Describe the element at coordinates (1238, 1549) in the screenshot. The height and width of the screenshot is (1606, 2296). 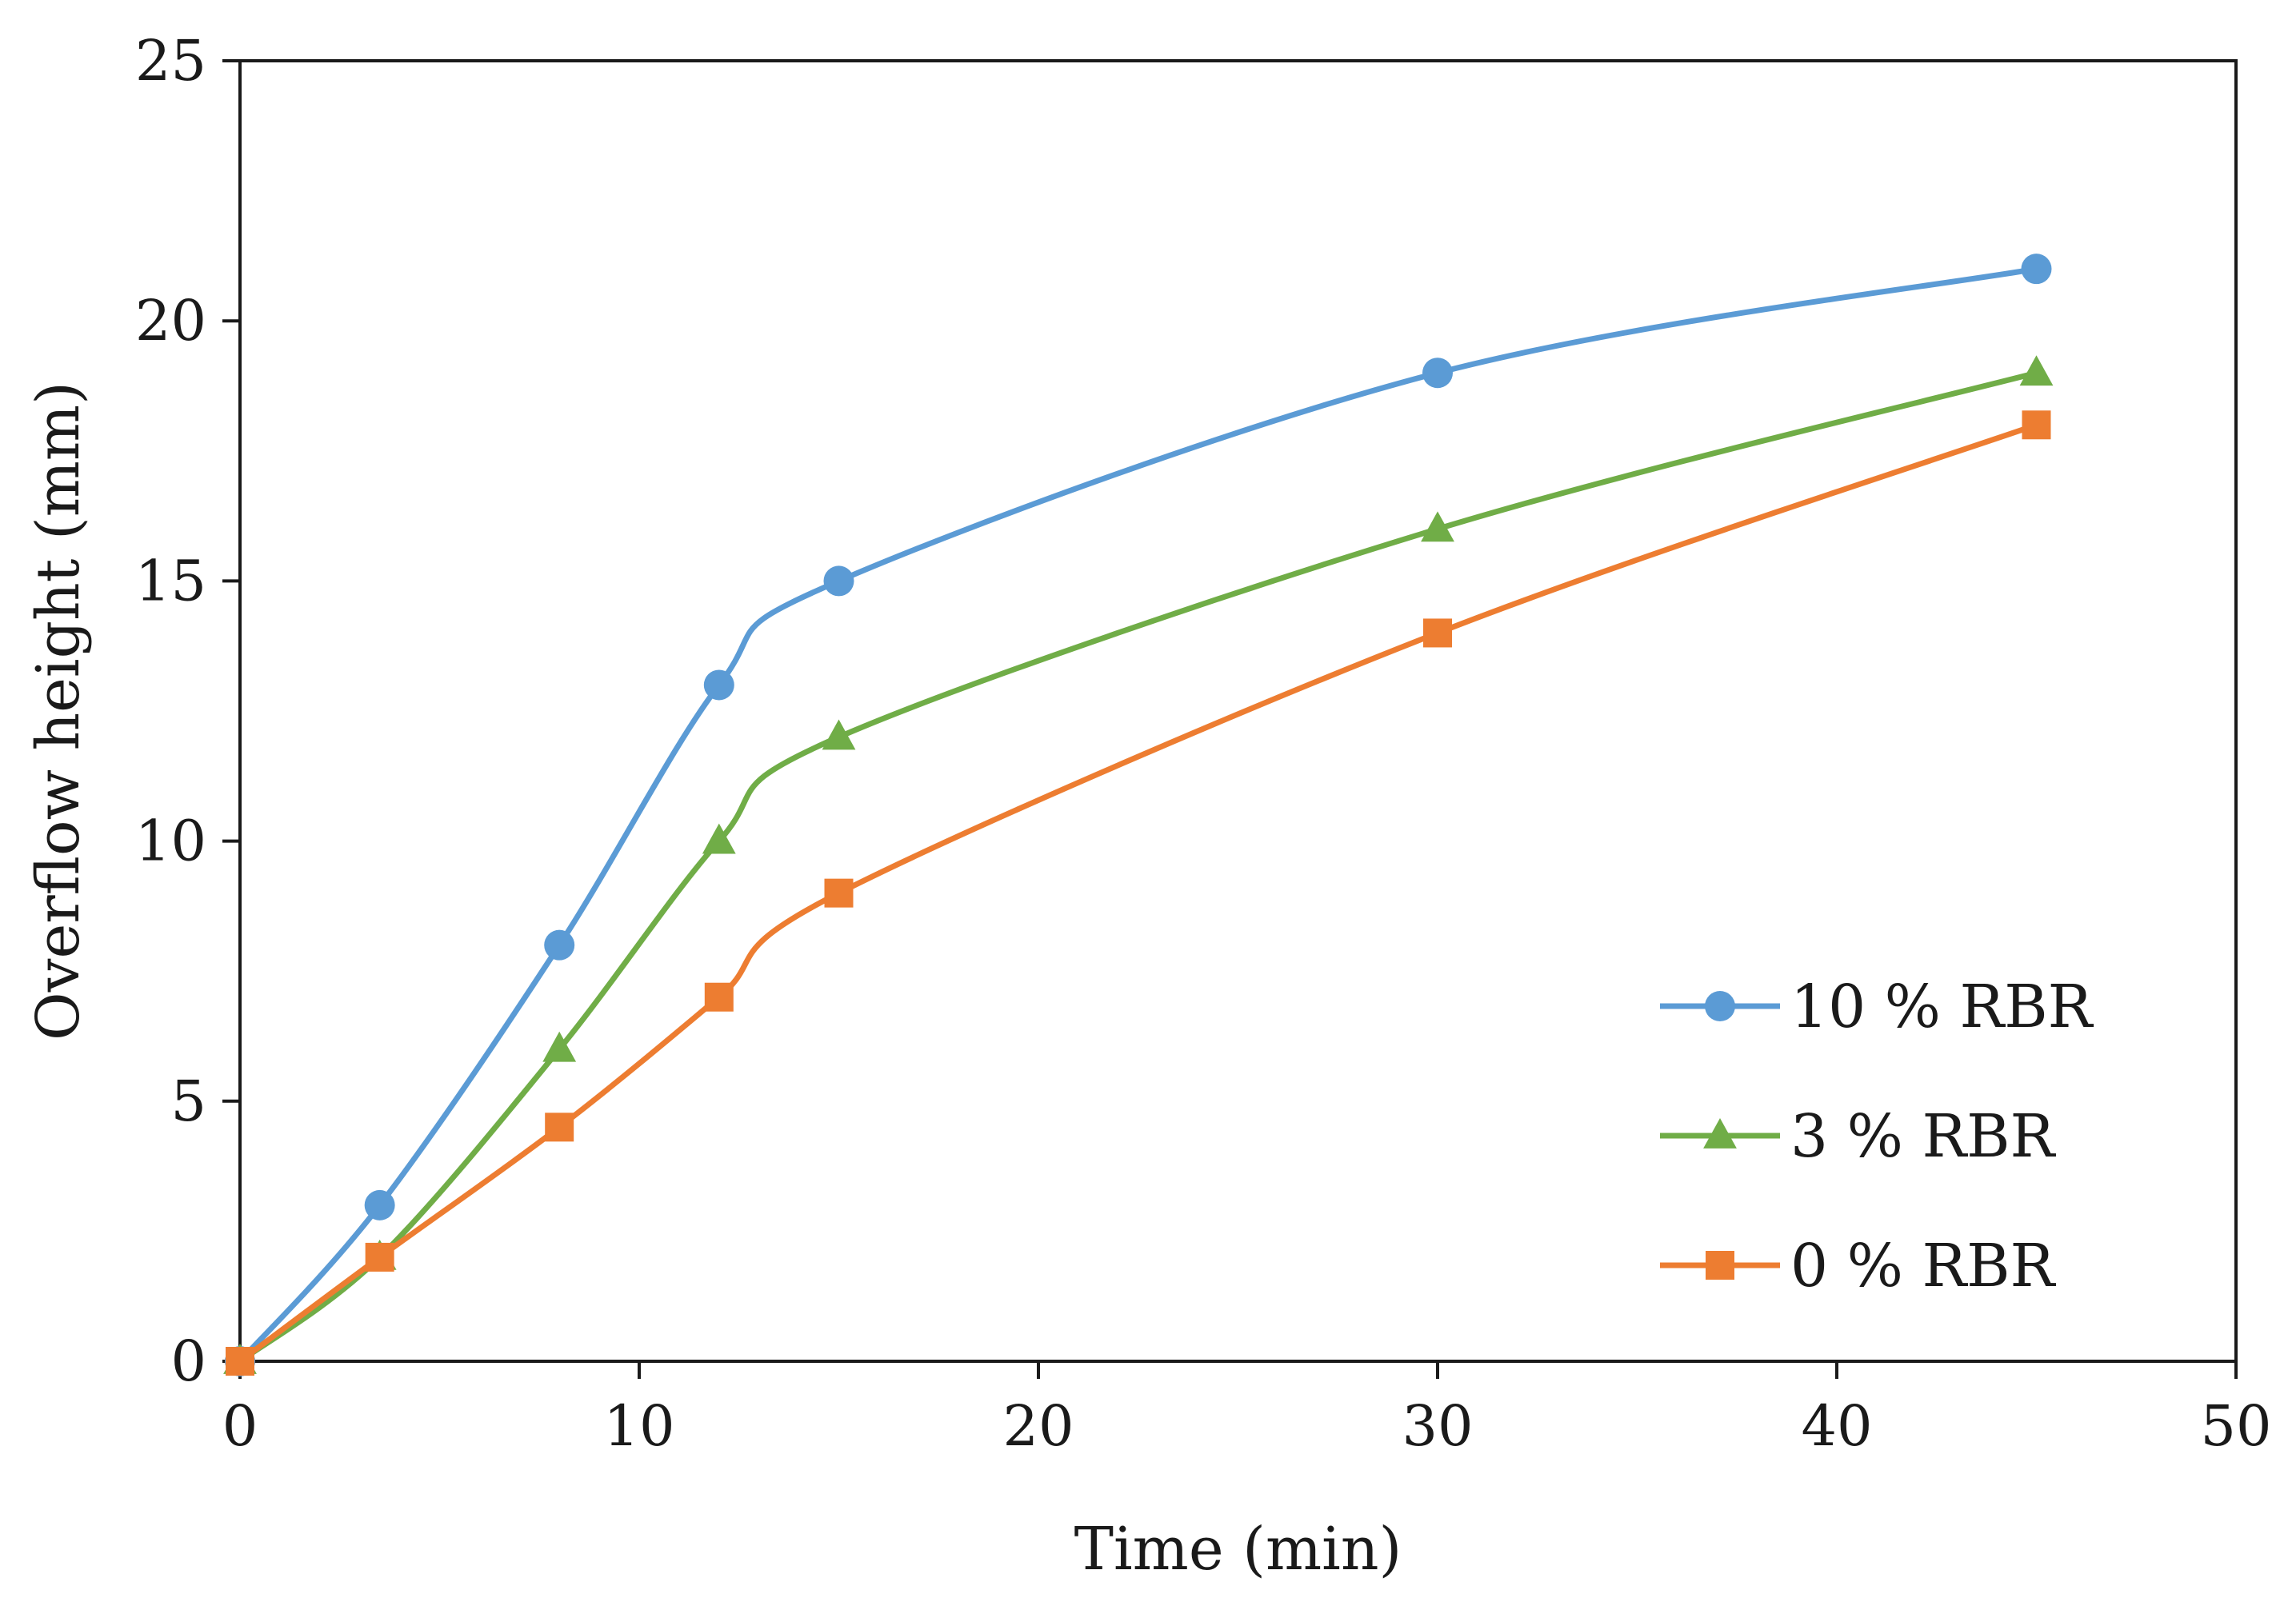
I see `x-axis-title: Time (min)` at that location.